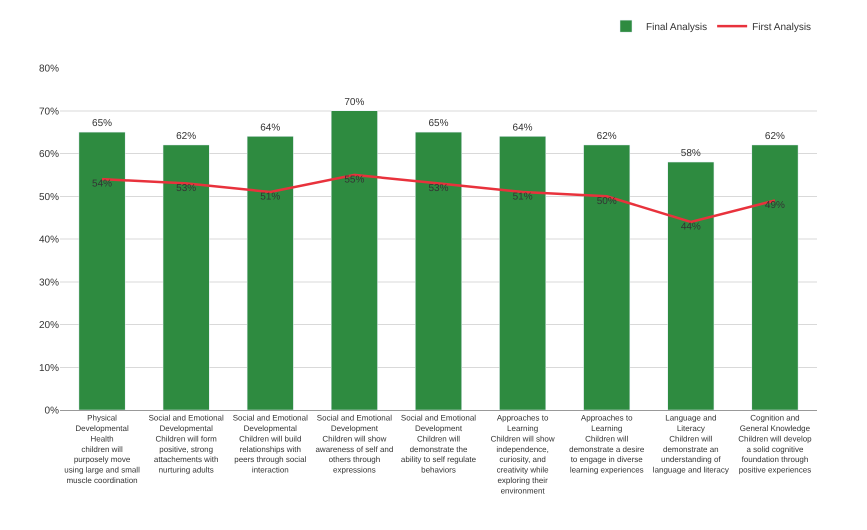 The width and height of the screenshot is (867, 530). I want to click on x-tick-label: Approaches to Learning Children will demonstrate a desire to engage in diverse learning experiences, so click(607, 444).